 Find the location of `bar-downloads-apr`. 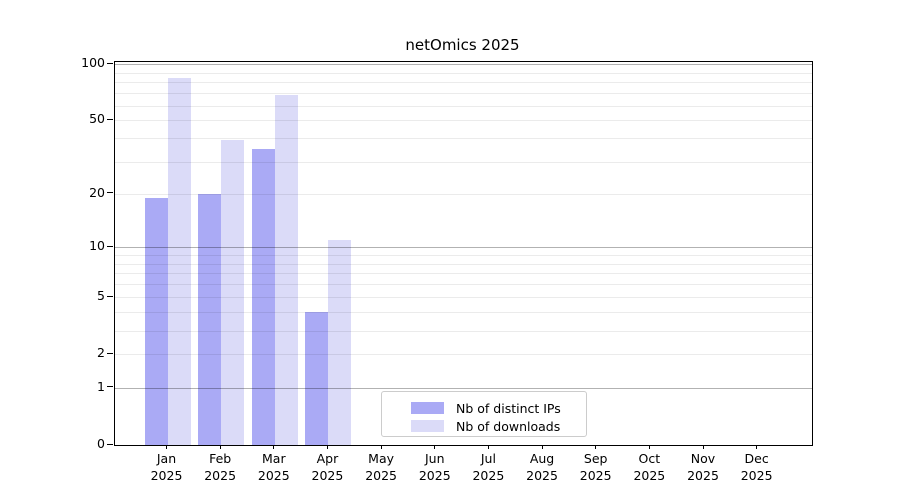

bar-downloads-apr is located at coordinates (340, 342).